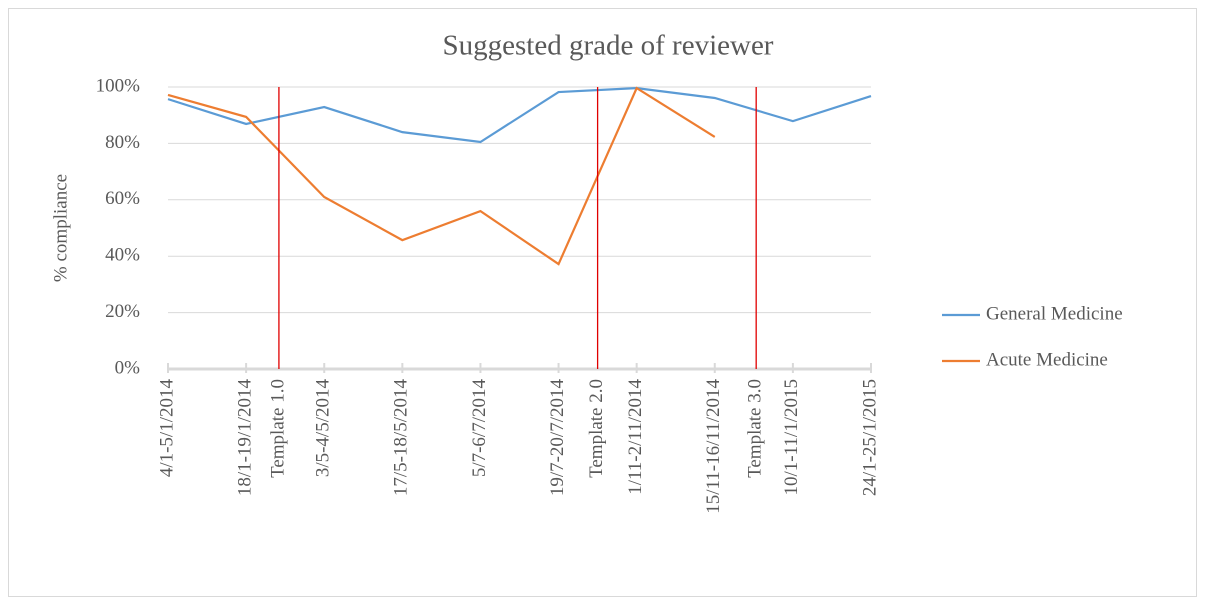 This screenshot has width=1205, height=604. Describe the element at coordinates (401, 438) in the screenshot. I see `x-tick-label: 17/5-18/5/2014` at that location.